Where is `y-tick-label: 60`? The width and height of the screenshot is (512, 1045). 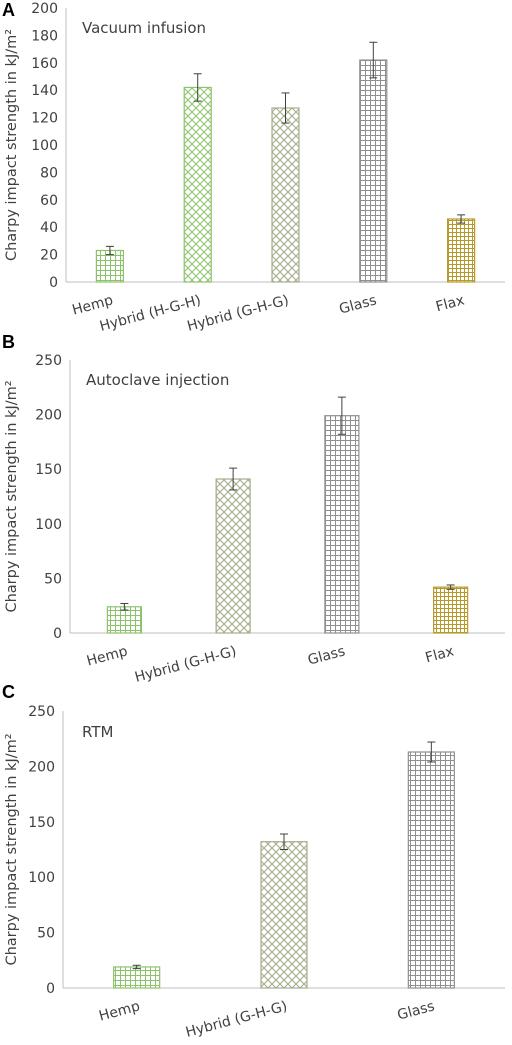
y-tick-label: 60 is located at coordinates (49, 201).